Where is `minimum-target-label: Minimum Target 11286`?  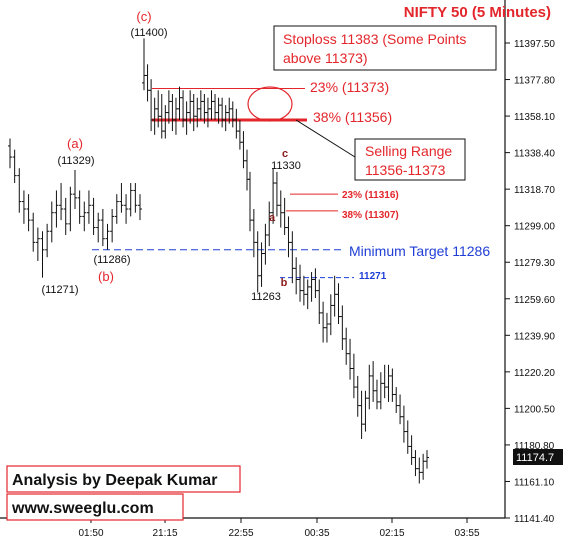 minimum-target-label: Minimum Target 11286 is located at coordinates (419, 251).